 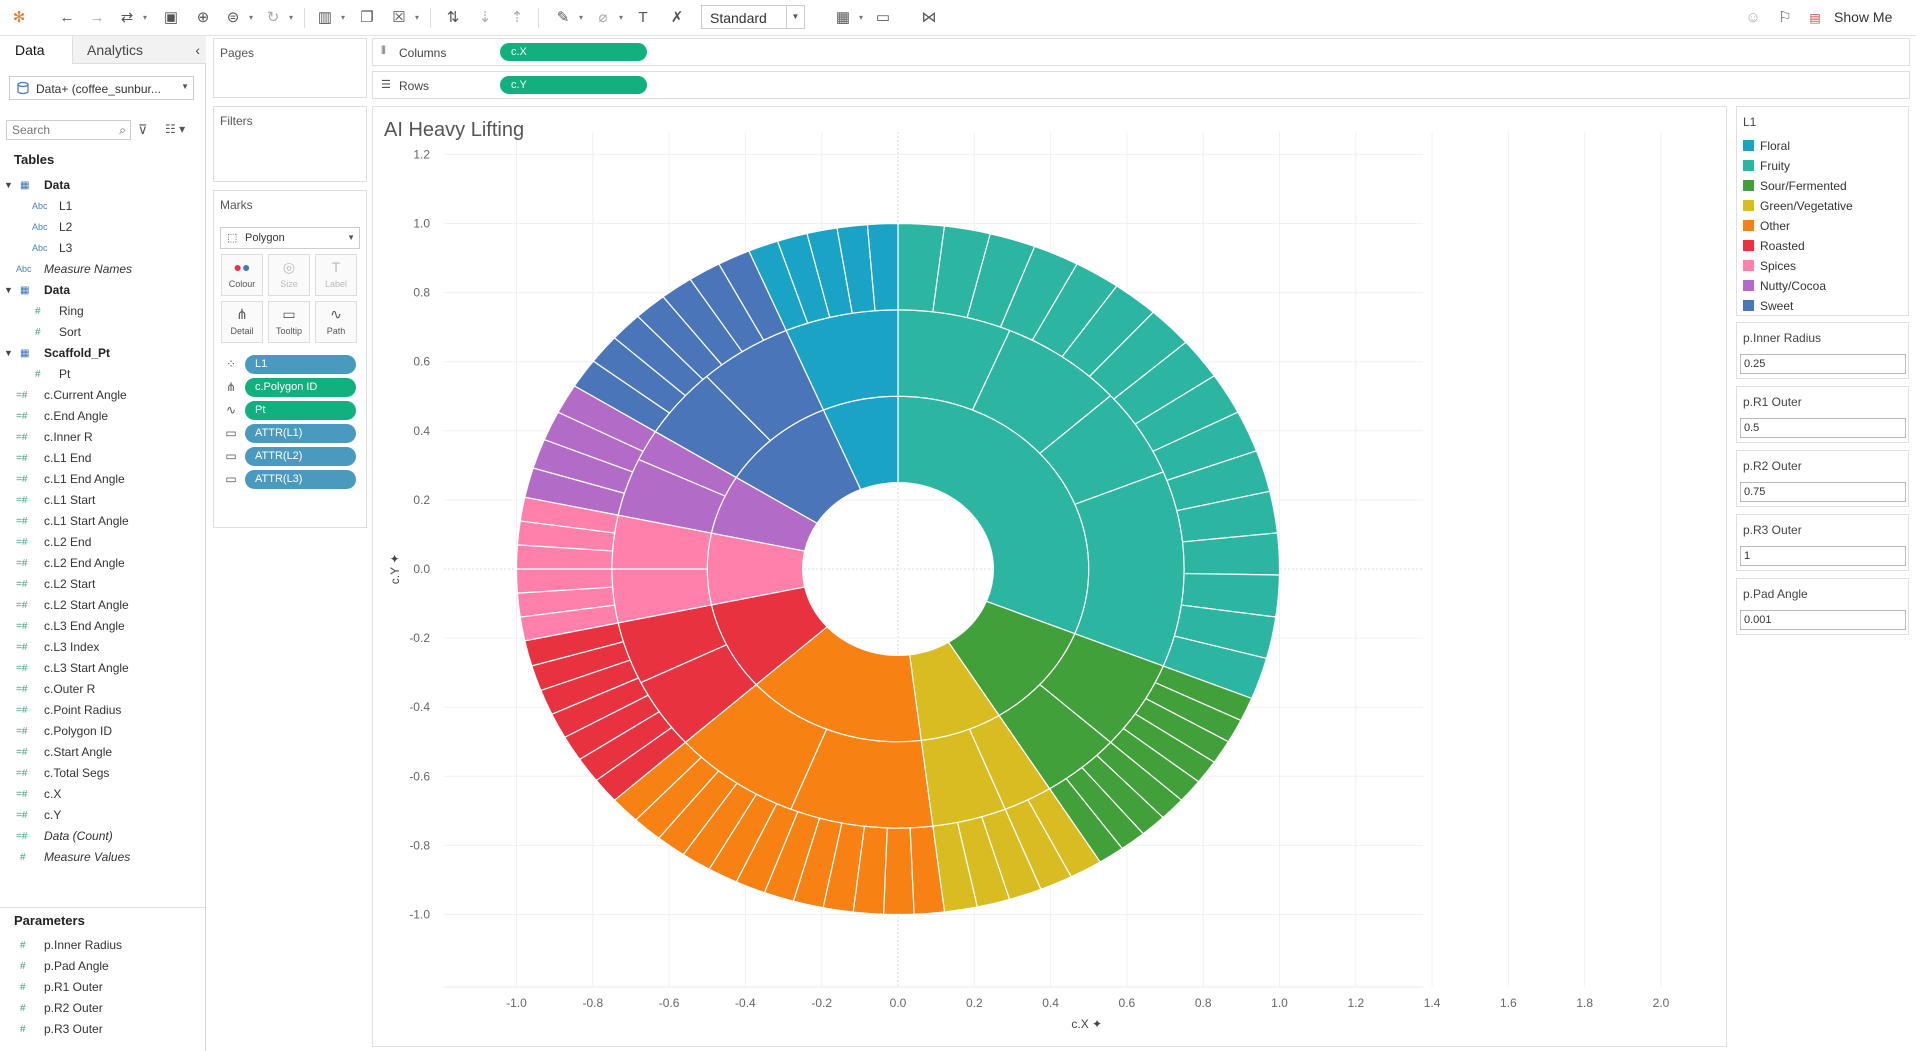 I want to click on field-item: =# c.Current Angle, so click(x=100, y=395).